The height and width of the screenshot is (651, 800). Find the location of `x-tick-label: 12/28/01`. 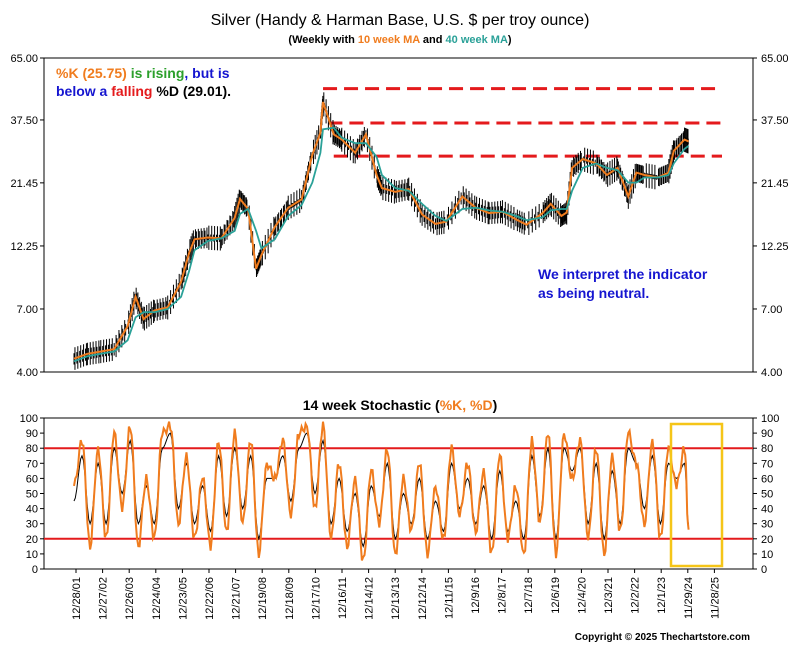

x-tick-label: 12/28/01 is located at coordinates (77, 598).